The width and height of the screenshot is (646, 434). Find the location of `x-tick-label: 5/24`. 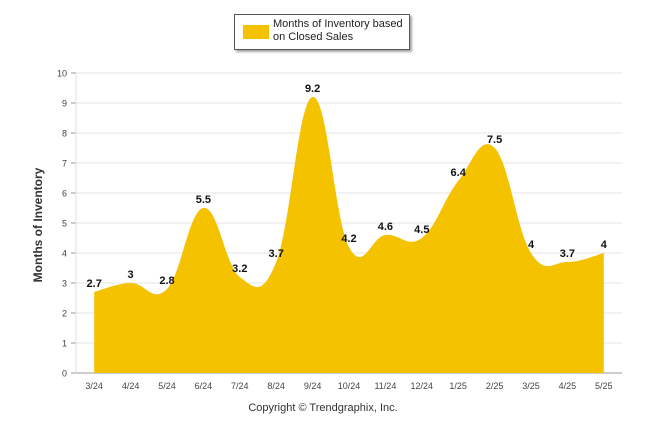

x-tick-label: 5/24 is located at coordinates (167, 386).